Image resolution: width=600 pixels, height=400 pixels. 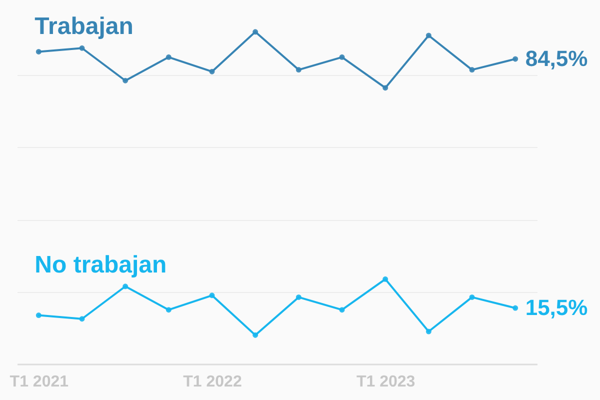 What do you see at coordinates (556, 307) in the screenshot?
I see `data-label: 15,5%` at bounding box center [556, 307].